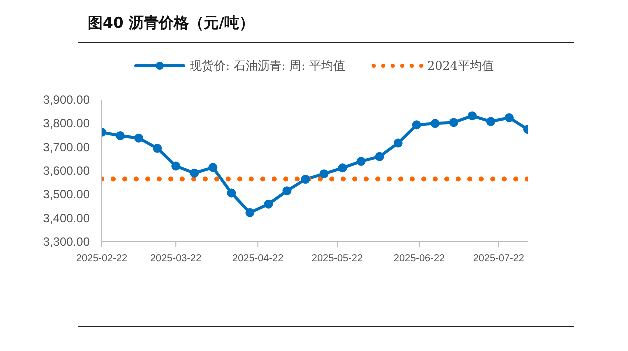  I want to click on y-tick-label: 3,700.00, so click(66, 147).